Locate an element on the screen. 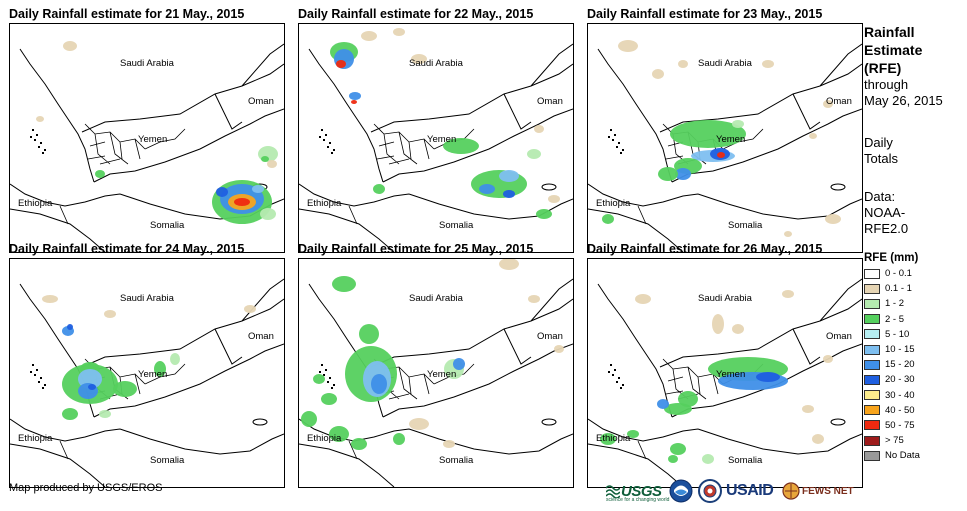 This screenshot has width=967, height=511. legend-label: > 75 is located at coordinates (894, 441).